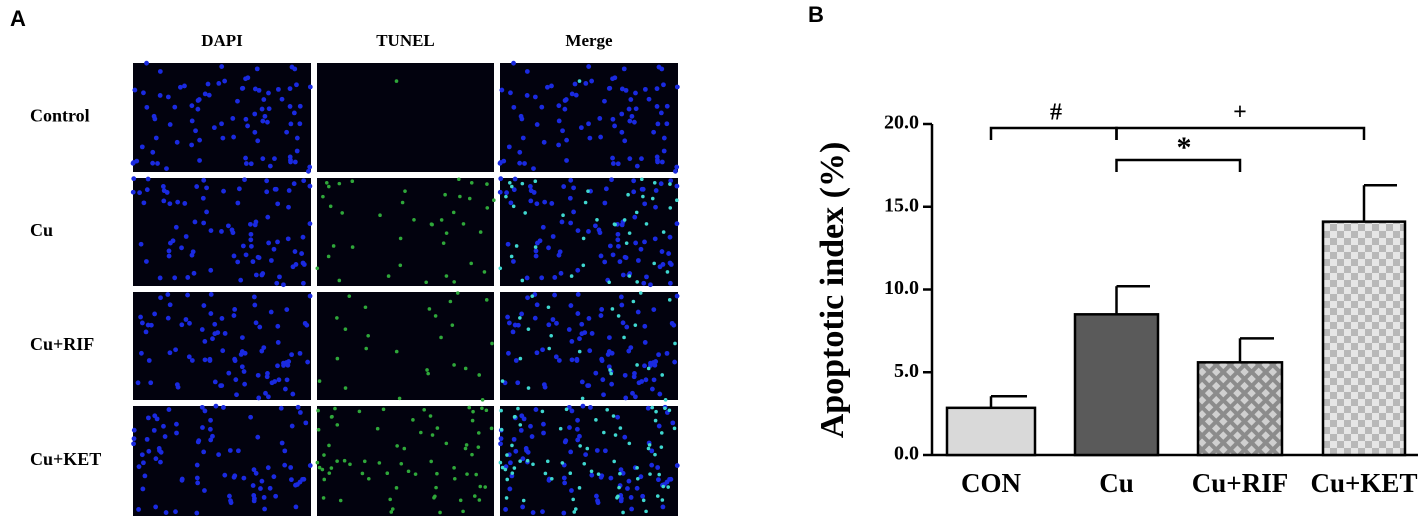  I want to click on column-header: Merge, so click(589, 40).